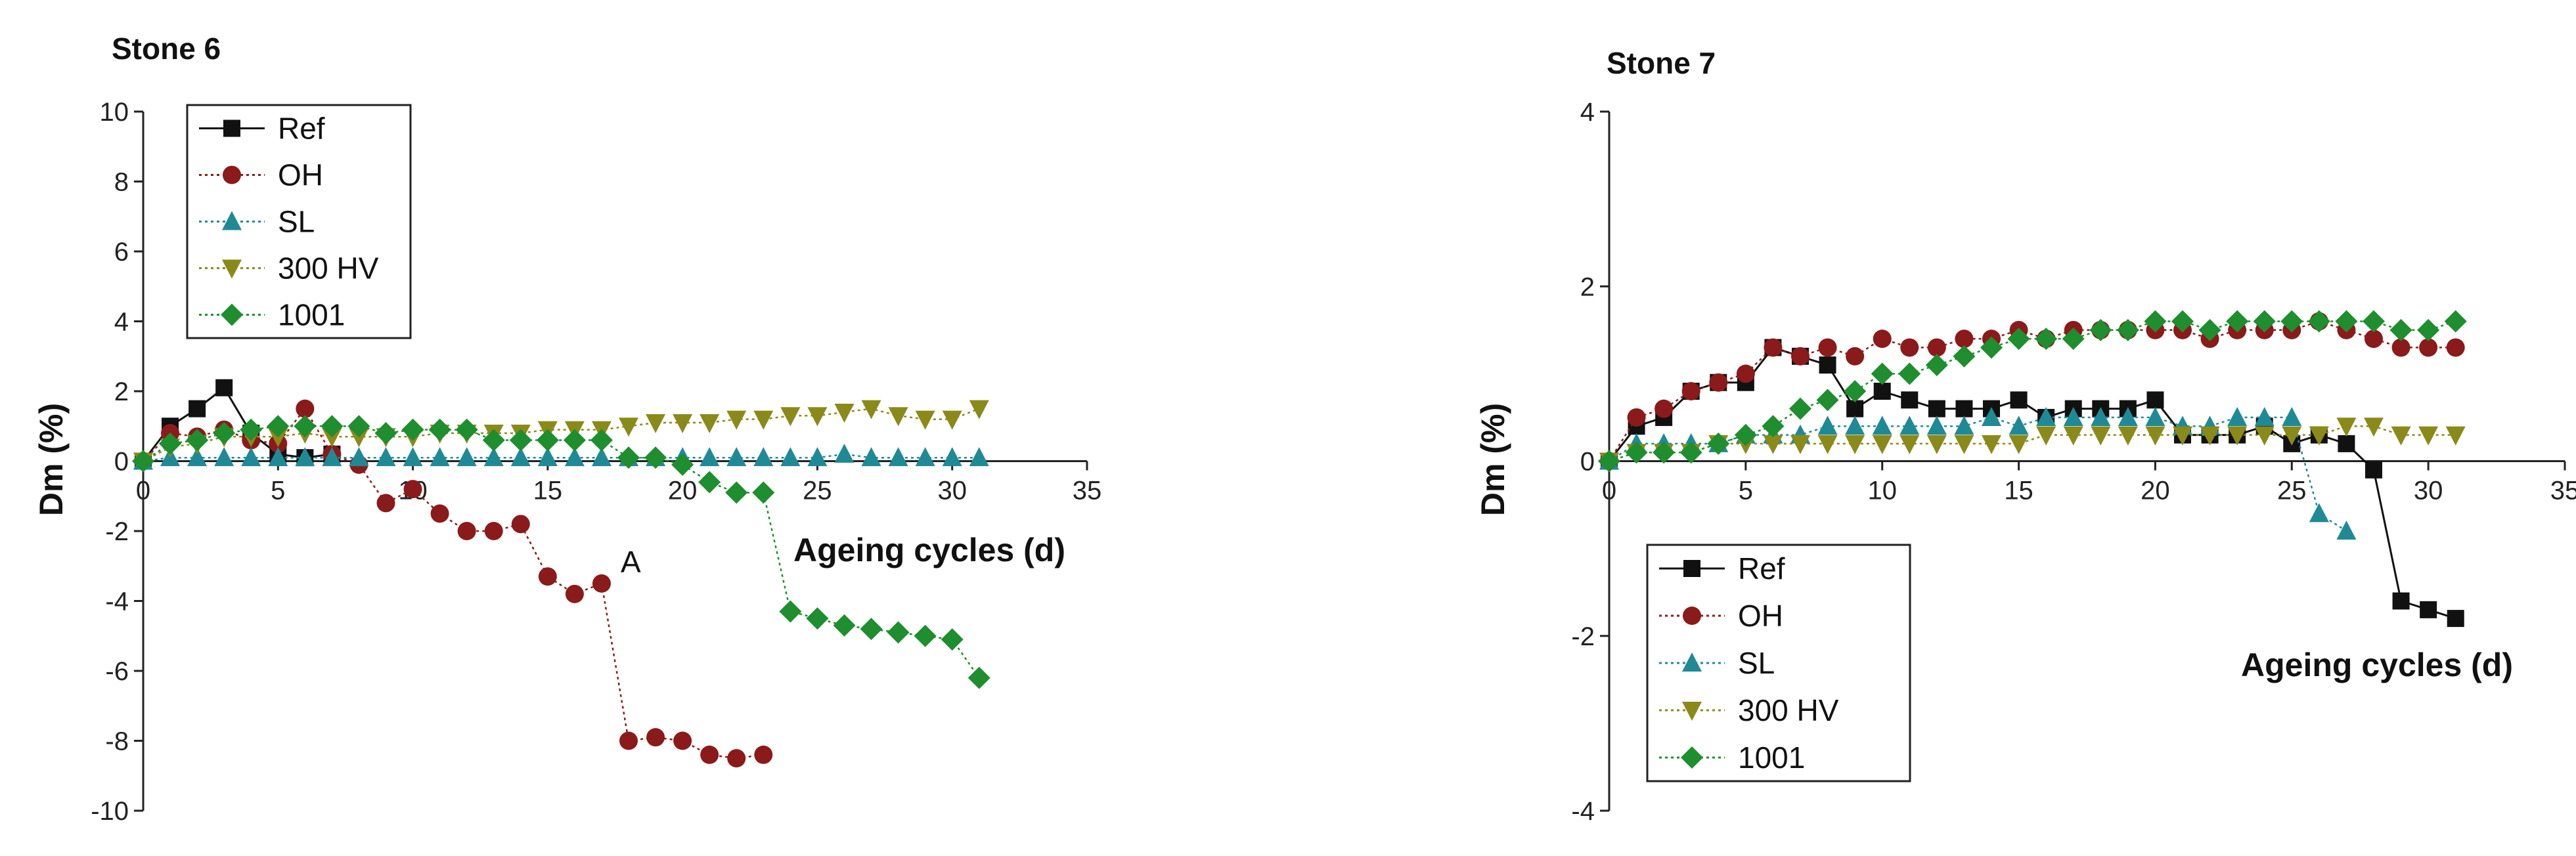 Image resolution: width=2576 pixels, height=856 pixels. I want to click on legend-item: OH, so click(1721, 616).